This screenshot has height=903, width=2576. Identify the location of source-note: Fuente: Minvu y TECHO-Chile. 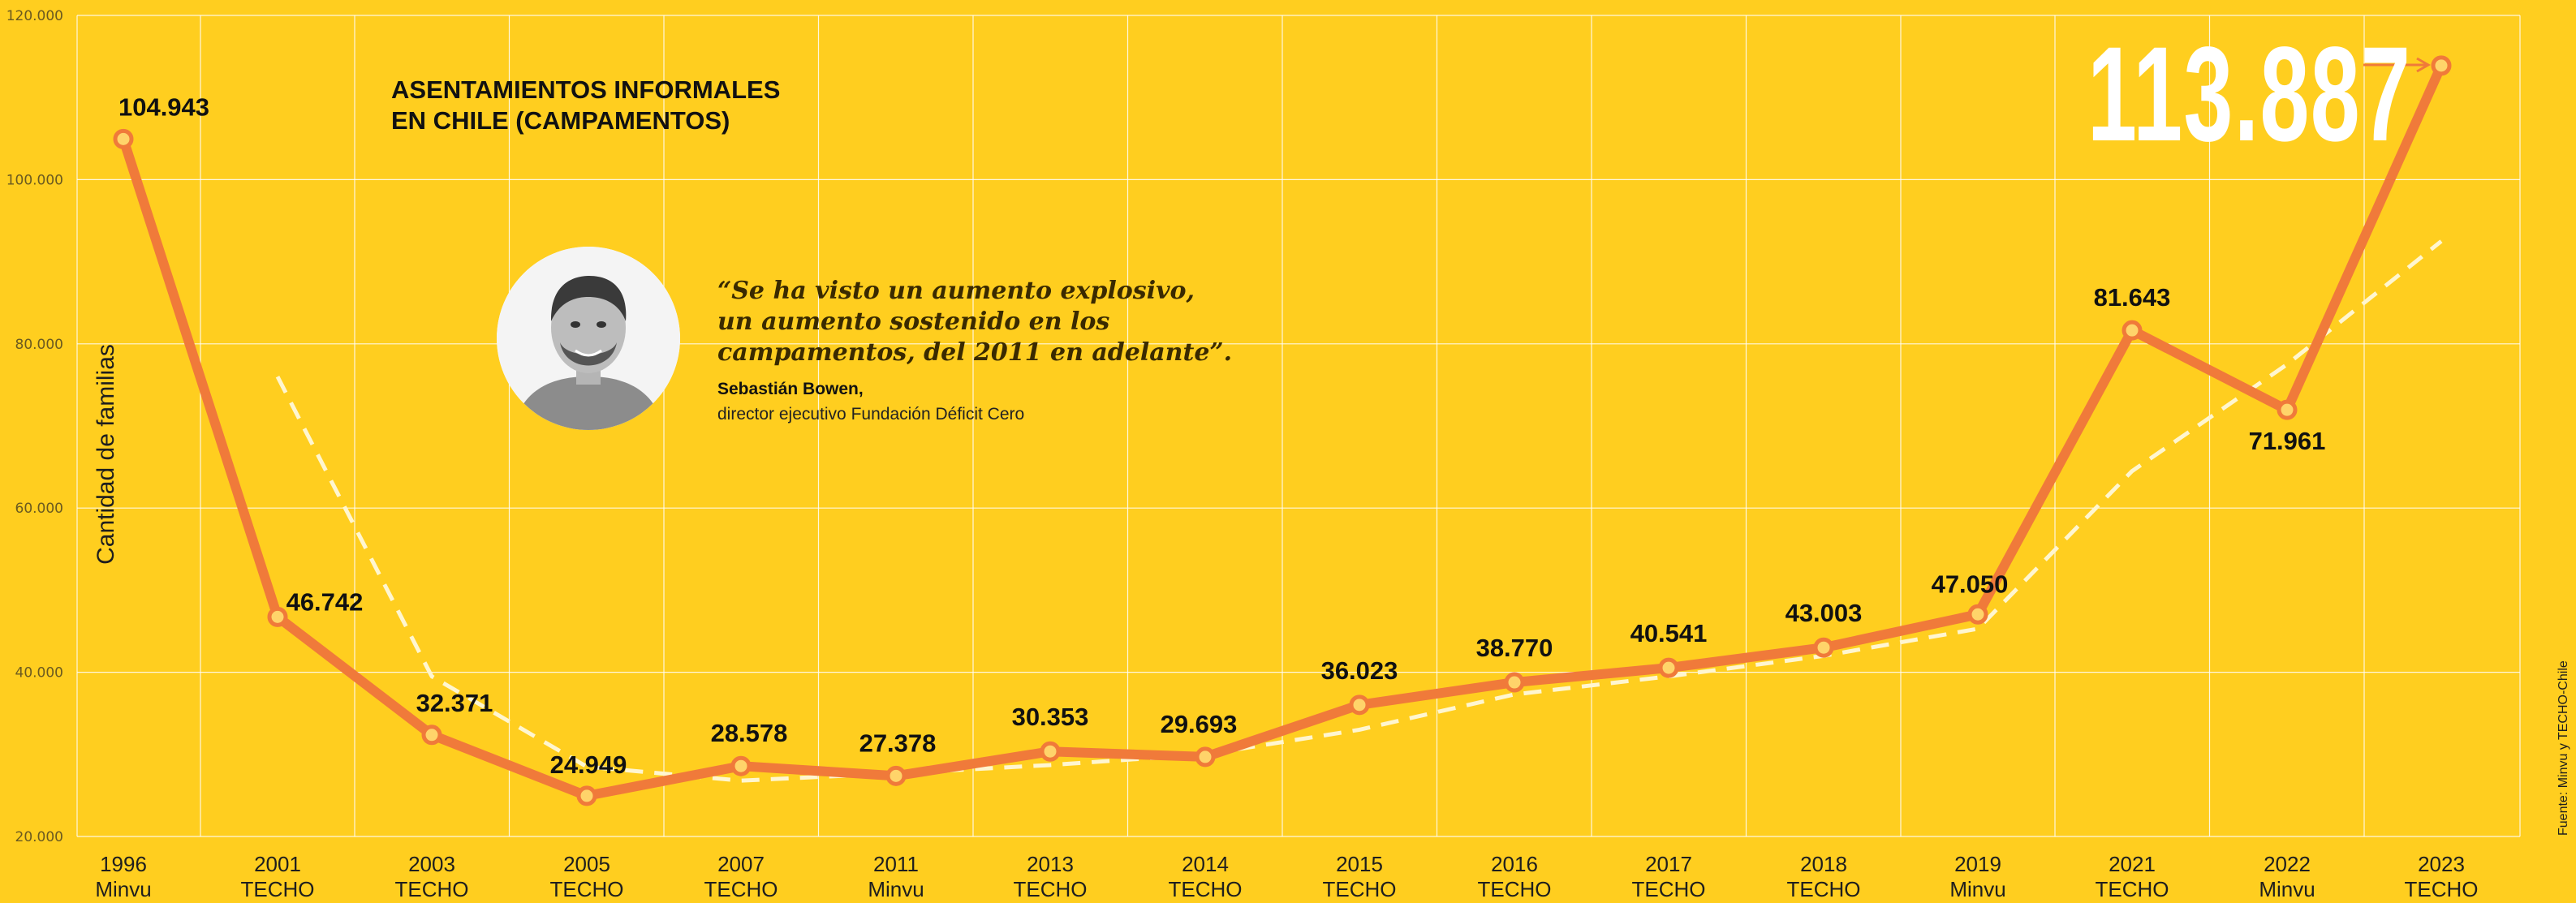
(2564, 748).